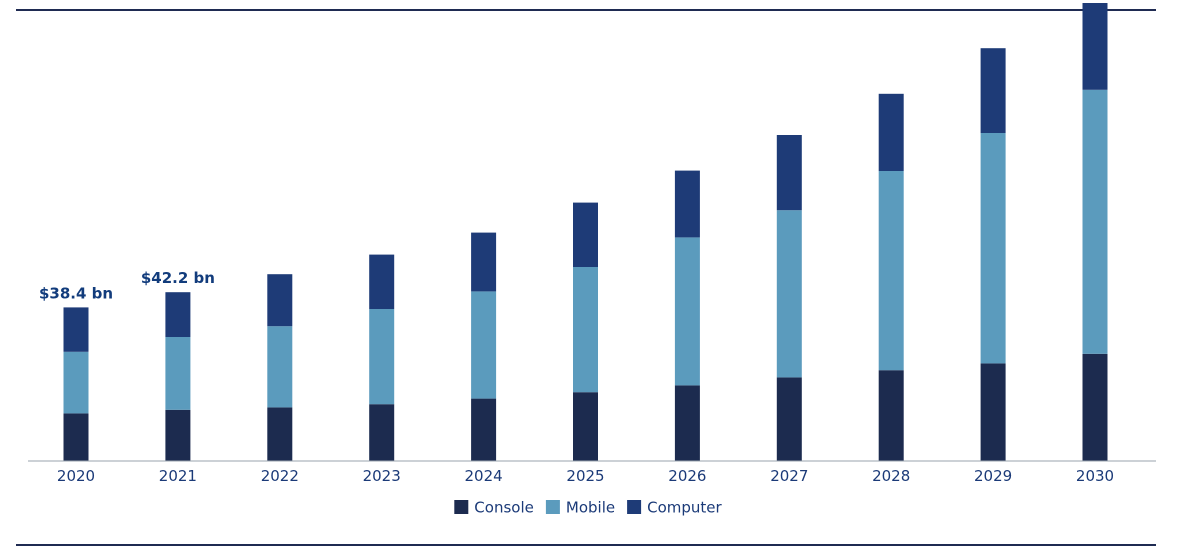 This screenshot has height=556, width=1193. What do you see at coordinates (687, 476) in the screenshot?
I see `x-tick-label-2026: 2026` at bounding box center [687, 476].